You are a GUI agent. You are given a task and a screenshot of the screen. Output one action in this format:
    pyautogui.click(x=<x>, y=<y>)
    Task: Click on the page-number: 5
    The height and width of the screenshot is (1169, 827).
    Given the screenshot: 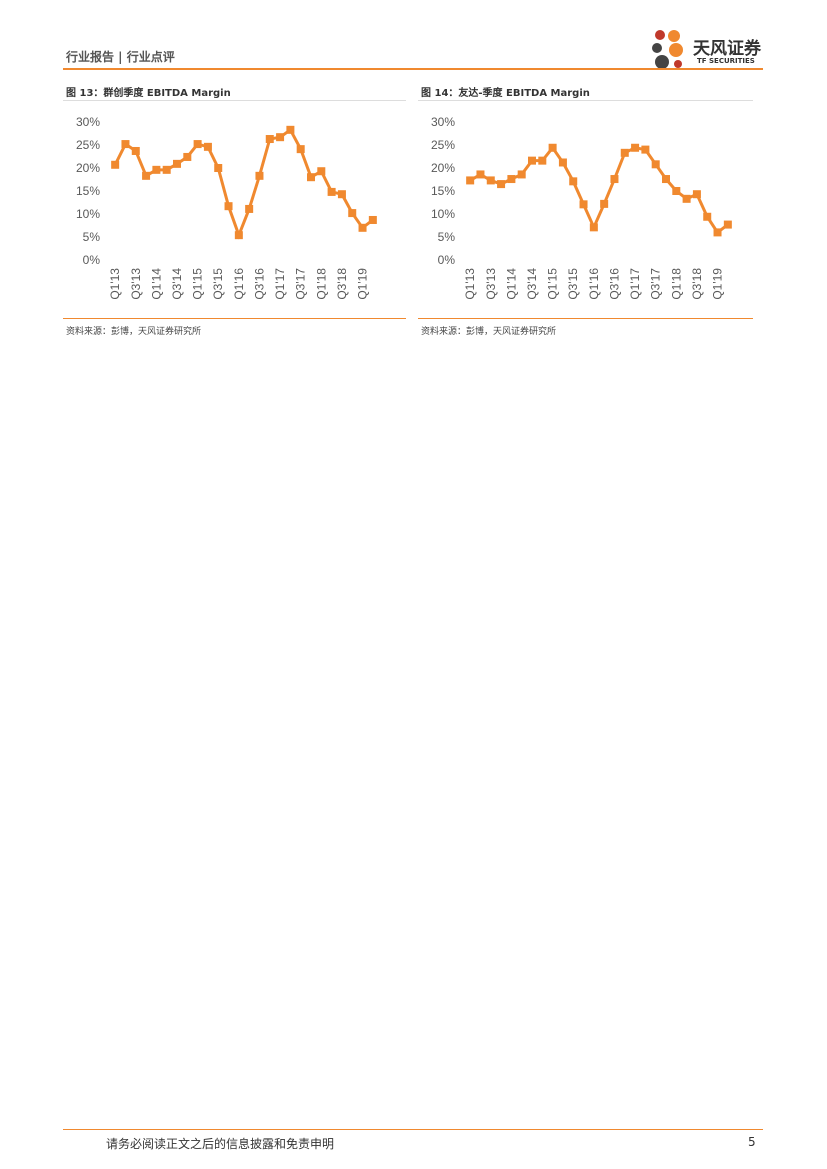 What is the action you would take?
    pyautogui.click(x=752, y=1142)
    